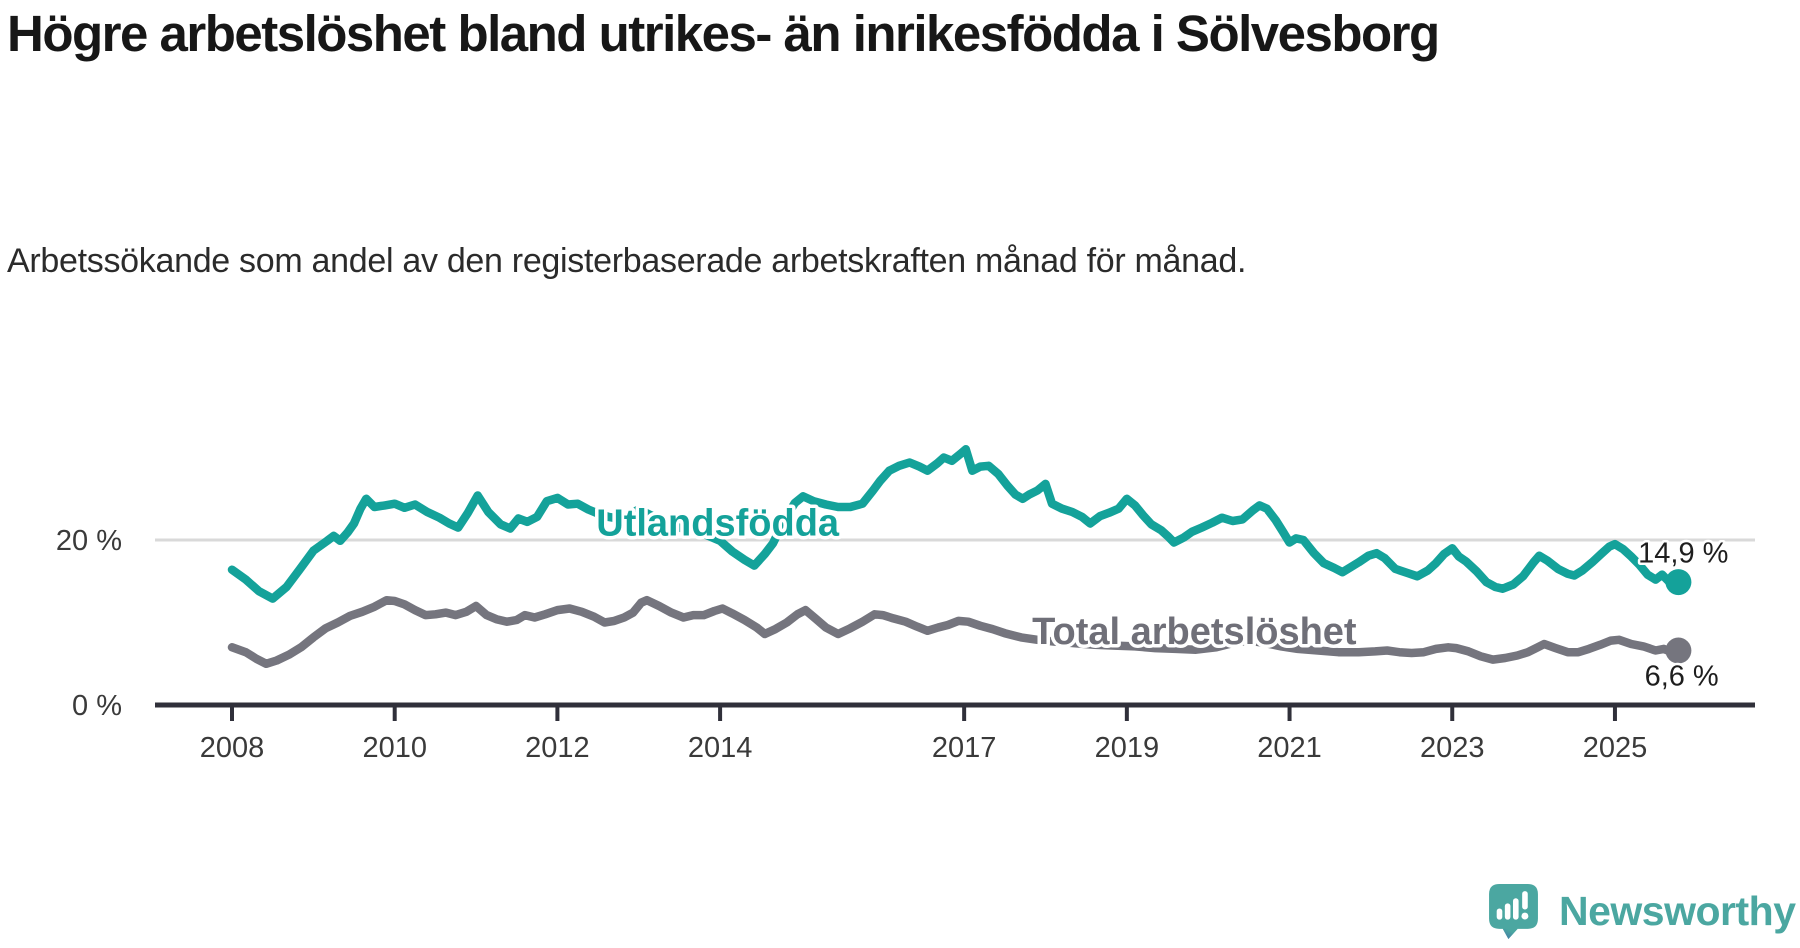  Describe the element at coordinates (1510, 933) in the screenshot. I see `speech-bubble-tail` at that location.